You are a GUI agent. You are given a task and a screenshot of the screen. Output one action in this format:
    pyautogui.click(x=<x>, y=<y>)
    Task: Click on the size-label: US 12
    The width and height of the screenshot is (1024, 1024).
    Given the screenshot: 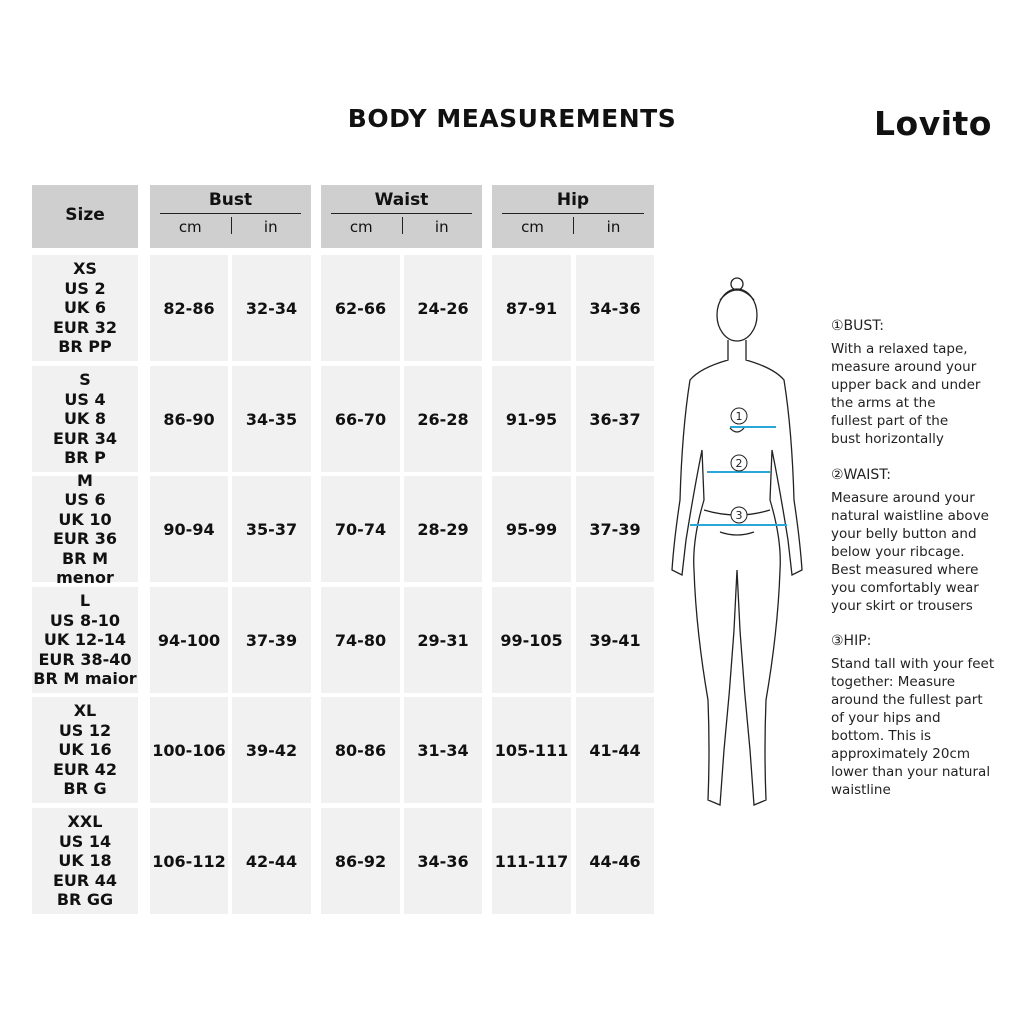 What is the action you would take?
    pyautogui.click(x=85, y=730)
    